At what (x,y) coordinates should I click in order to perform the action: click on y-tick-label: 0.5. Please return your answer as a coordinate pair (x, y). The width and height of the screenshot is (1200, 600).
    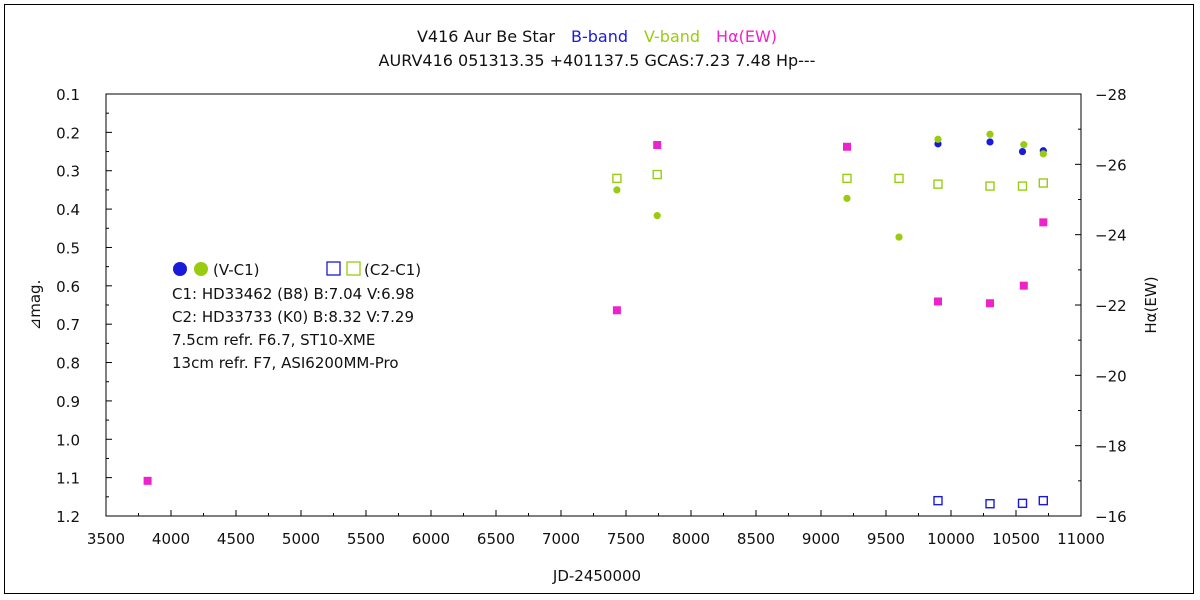
    Looking at the image, I should click on (68, 248).